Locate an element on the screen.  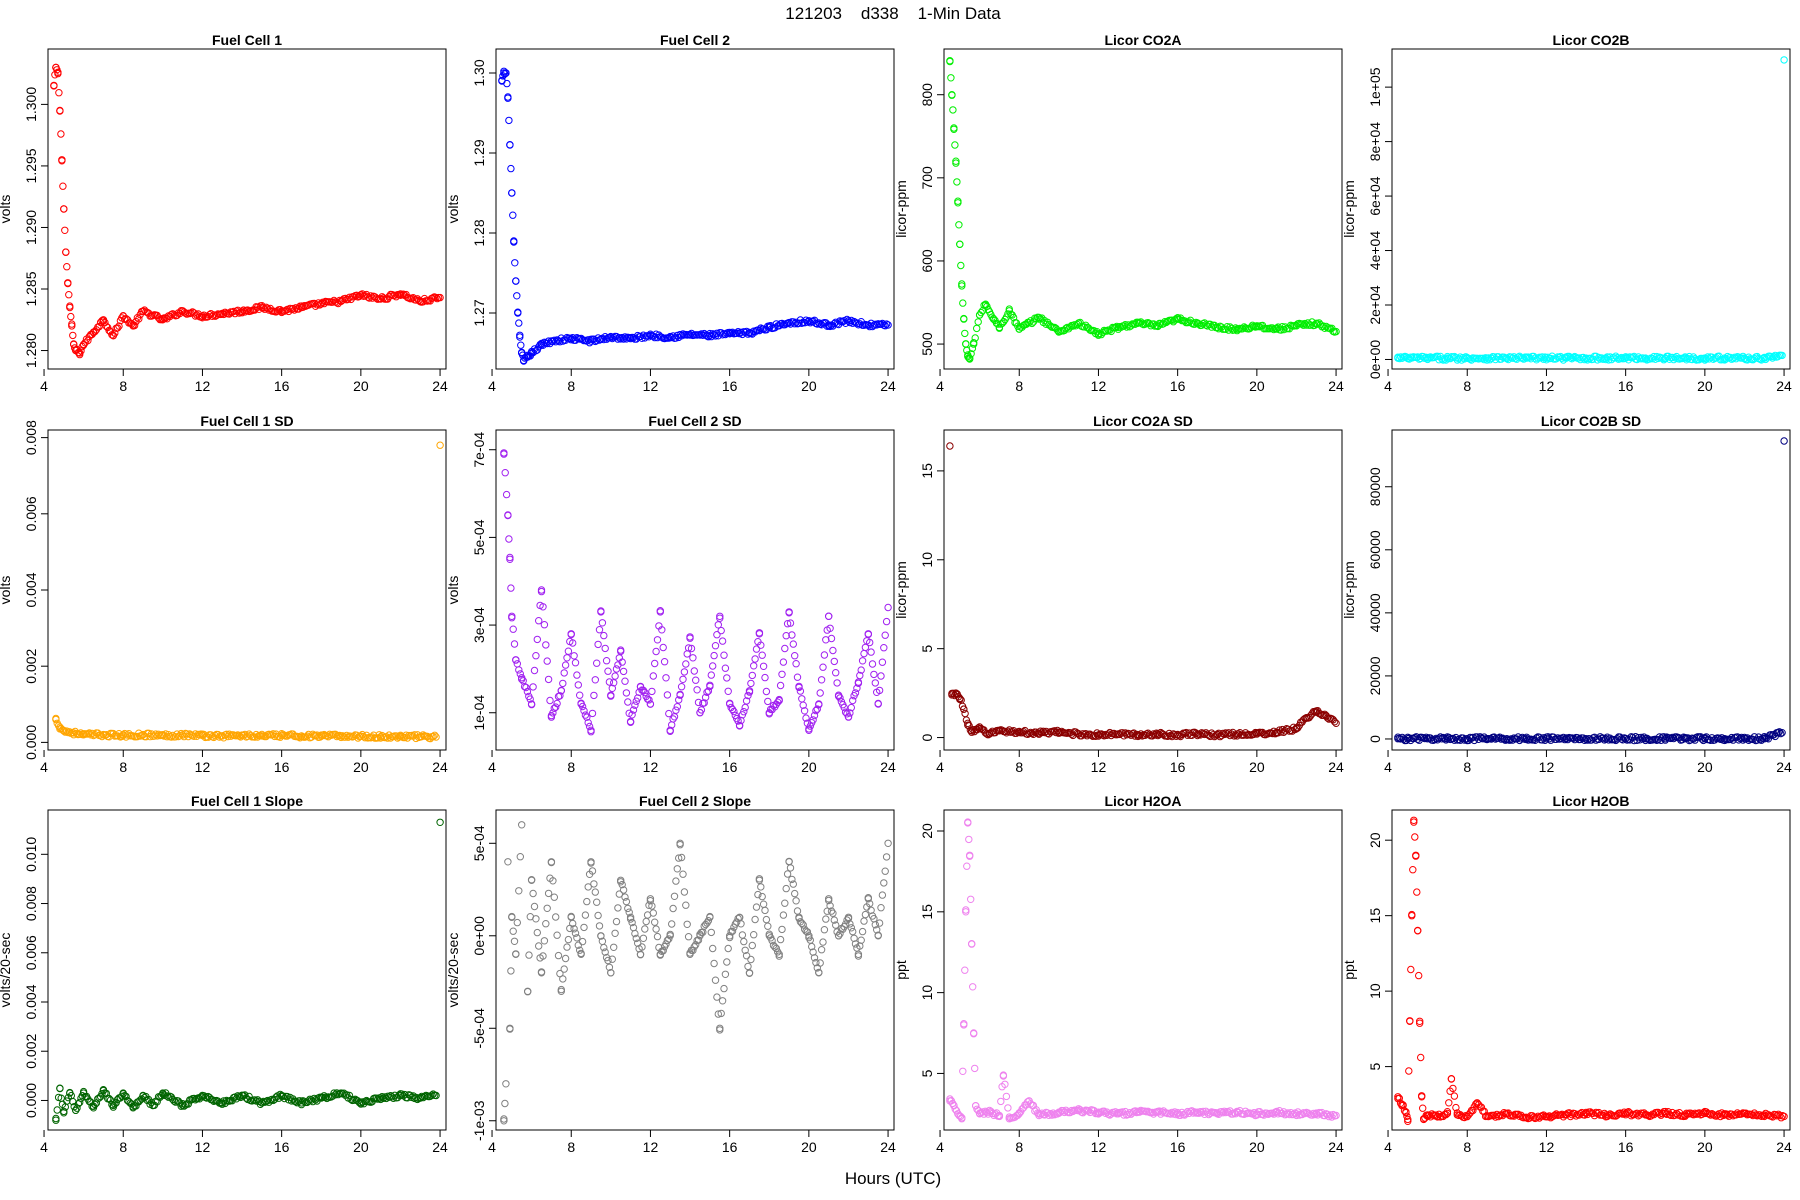
y-tick-label: 0.000 is located at coordinates (31, 742).